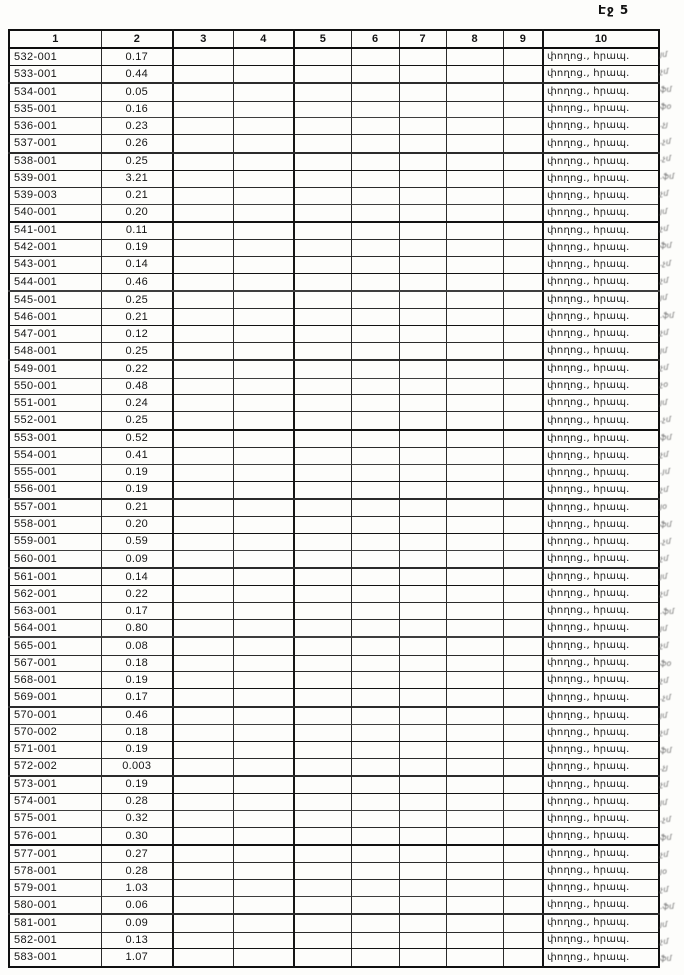 Image resolution: width=684 pixels, height=975 pixels. I want to click on table-row: 552-001 0.25 փողոց., հրապ., so click(334, 421).